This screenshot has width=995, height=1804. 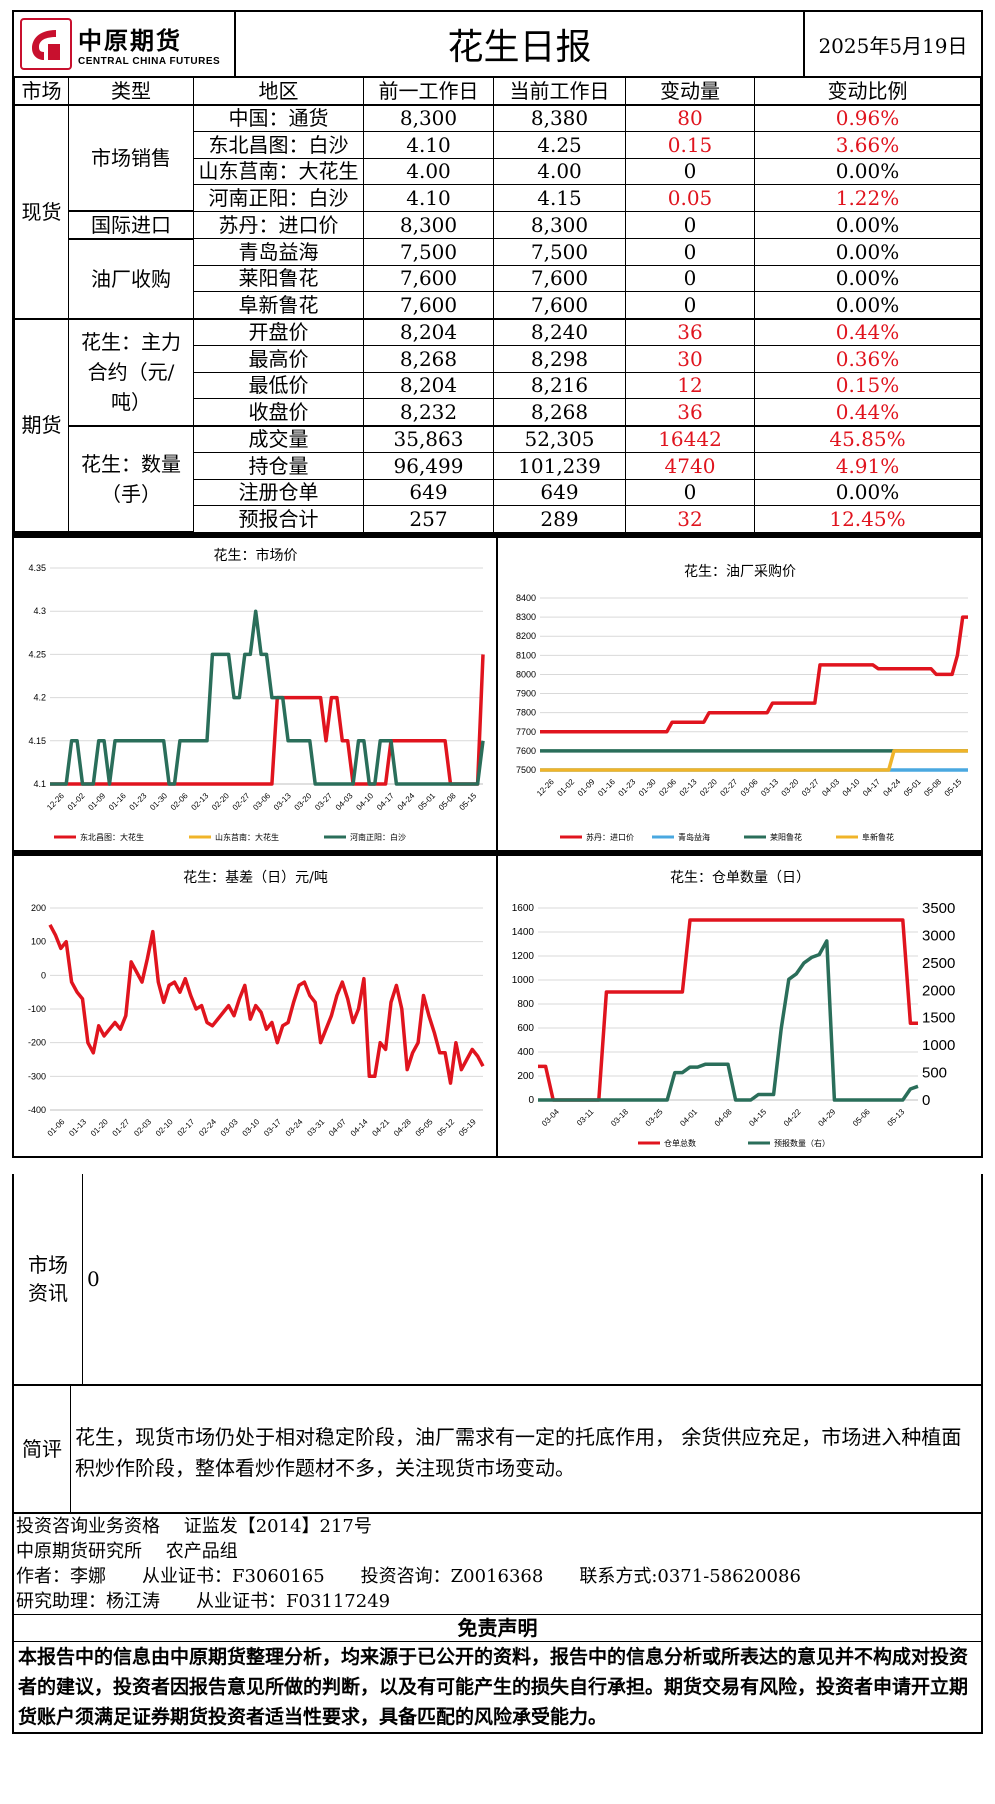 I want to click on y-tick-label: 8400, so click(x=525, y=598).